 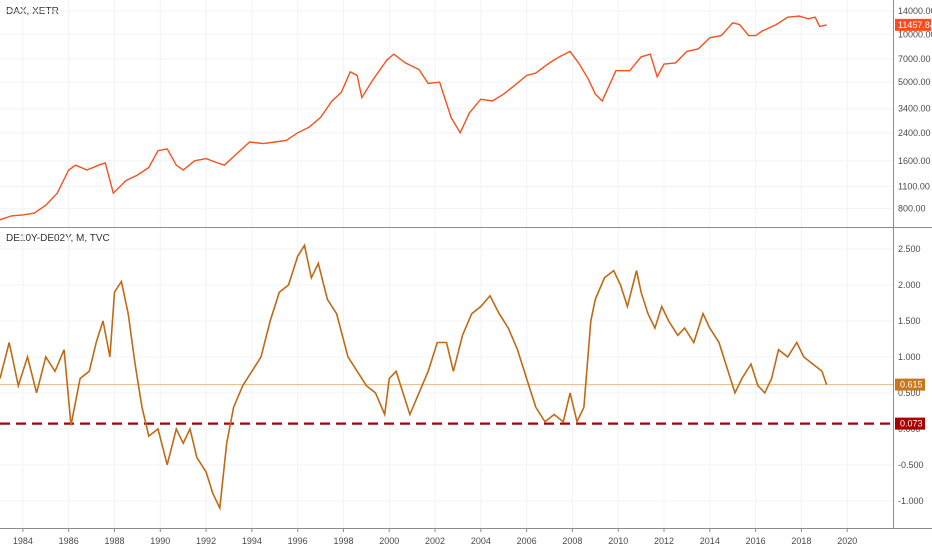 What do you see at coordinates (710, 541) in the screenshot?
I see `x-tick-label: 2014` at bounding box center [710, 541].